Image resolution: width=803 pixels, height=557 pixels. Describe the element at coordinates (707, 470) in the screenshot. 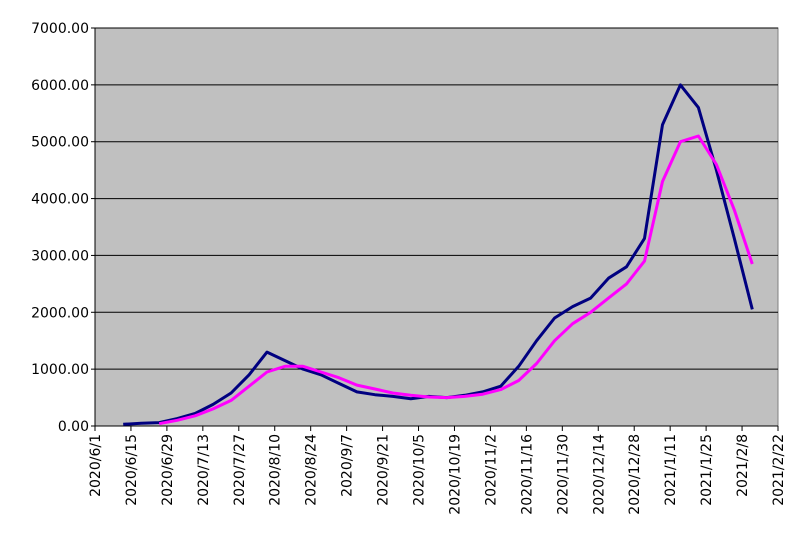

I see `x-tick-label: 2021/1/25` at that location.